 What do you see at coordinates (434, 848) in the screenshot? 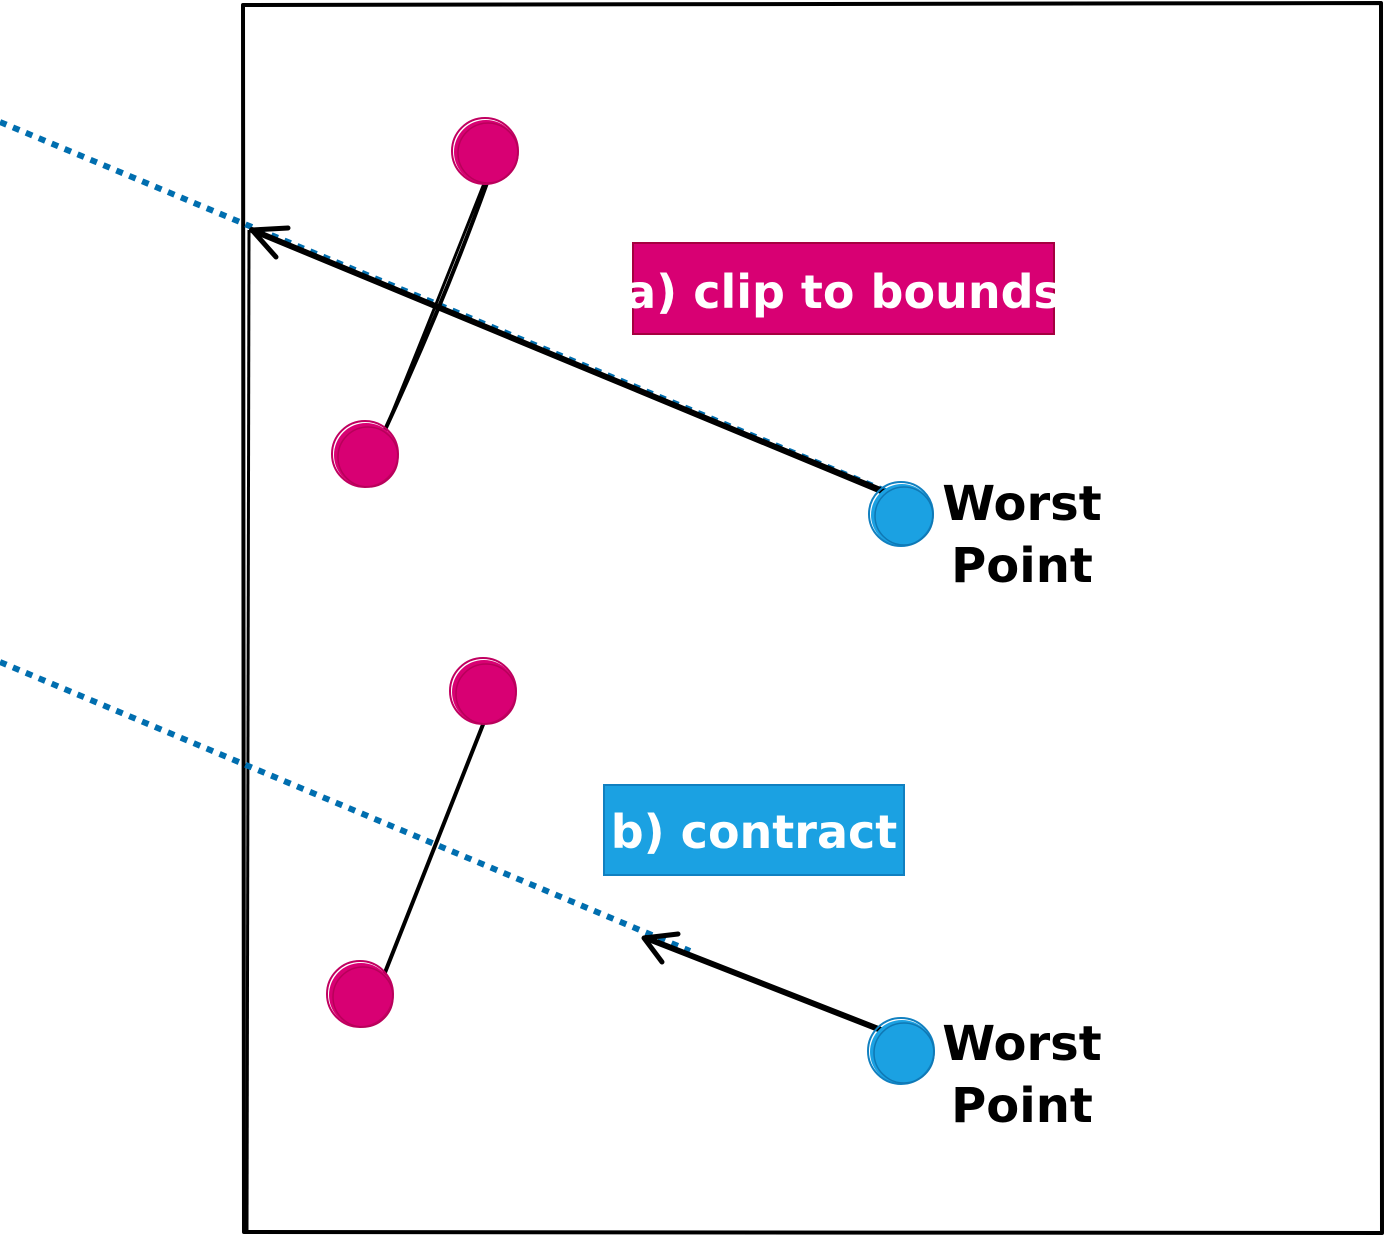
I see `simplex-edge-b` at bounding box center [434, 848].